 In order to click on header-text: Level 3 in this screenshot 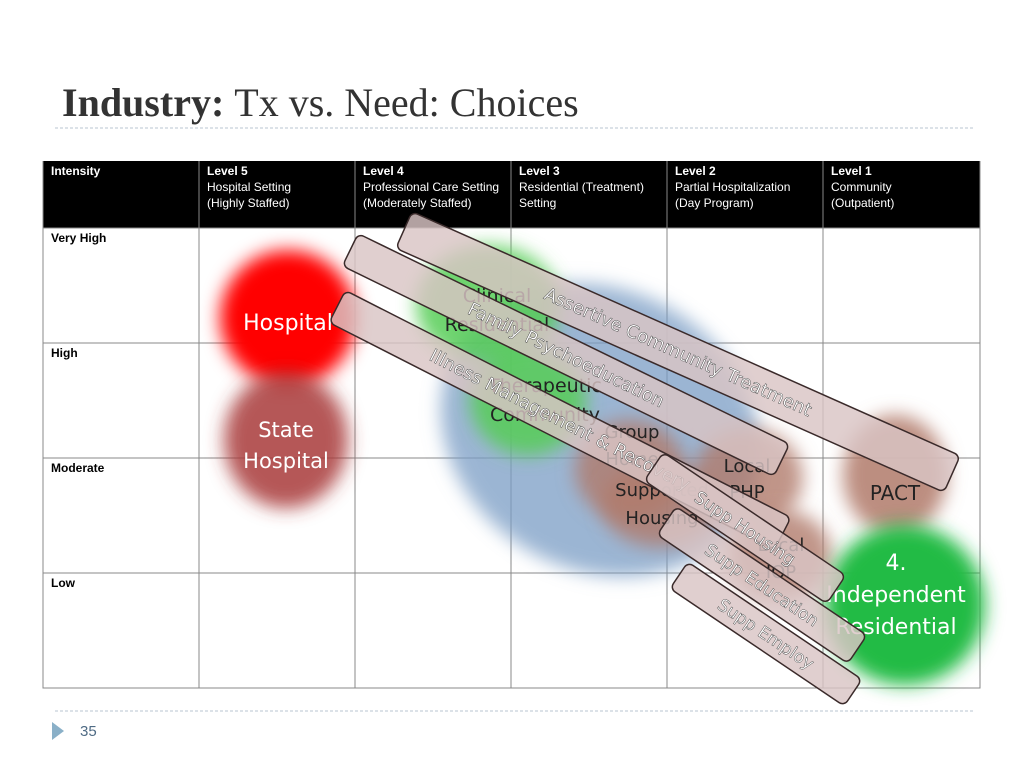, I will do `click(539, 171)`.